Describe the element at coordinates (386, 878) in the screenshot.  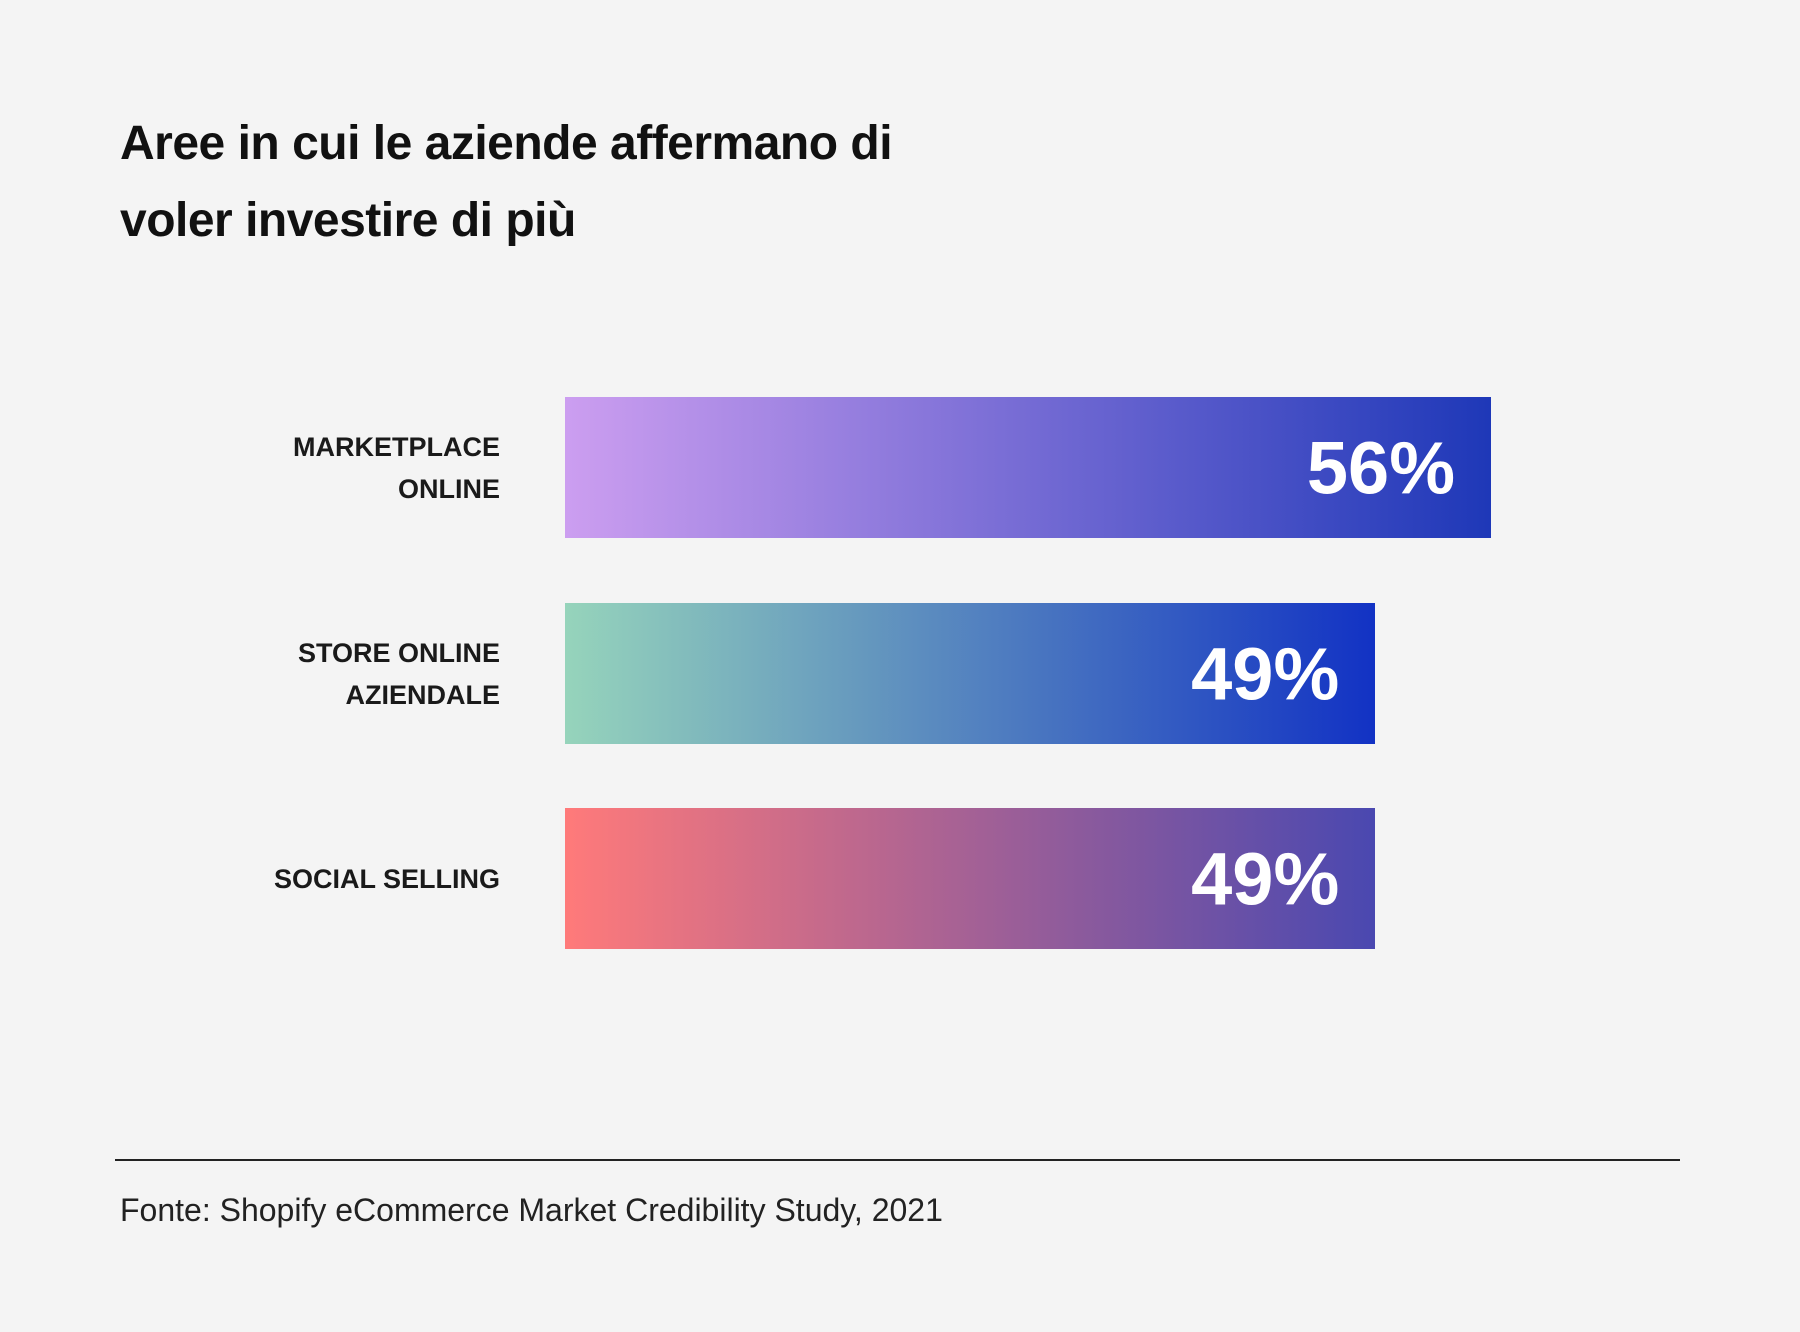
I see `category-label: SOCIAL SELLING` at that location.